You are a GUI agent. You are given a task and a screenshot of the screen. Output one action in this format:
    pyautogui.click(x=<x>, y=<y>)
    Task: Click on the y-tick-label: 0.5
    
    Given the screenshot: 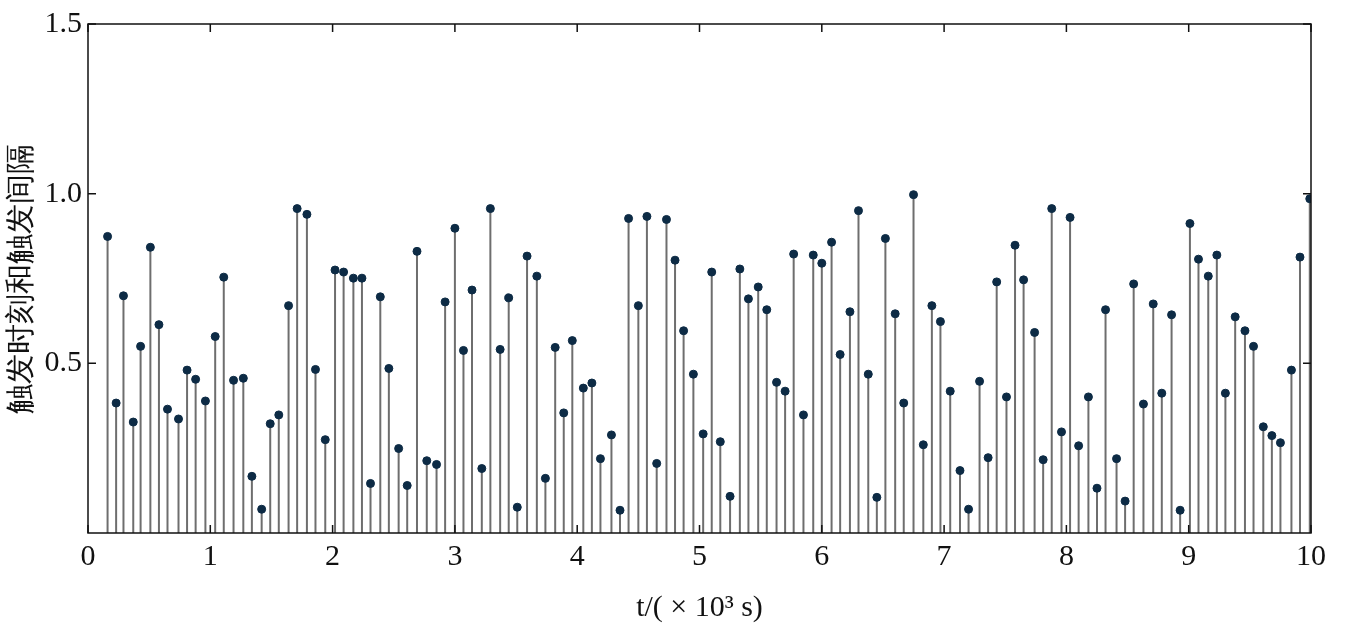 What is the action you would take?
    pyautogui.click(x=63, y=361)
    